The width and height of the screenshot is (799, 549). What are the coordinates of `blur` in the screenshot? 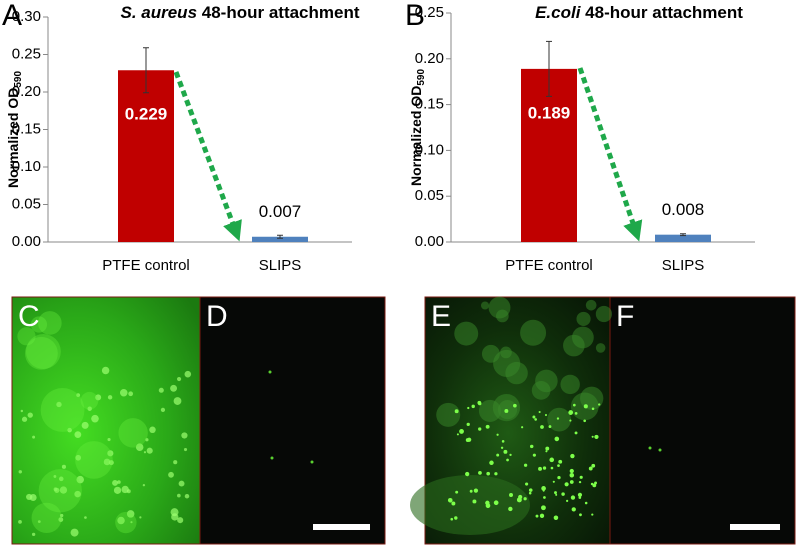 It's located at (470, 505).